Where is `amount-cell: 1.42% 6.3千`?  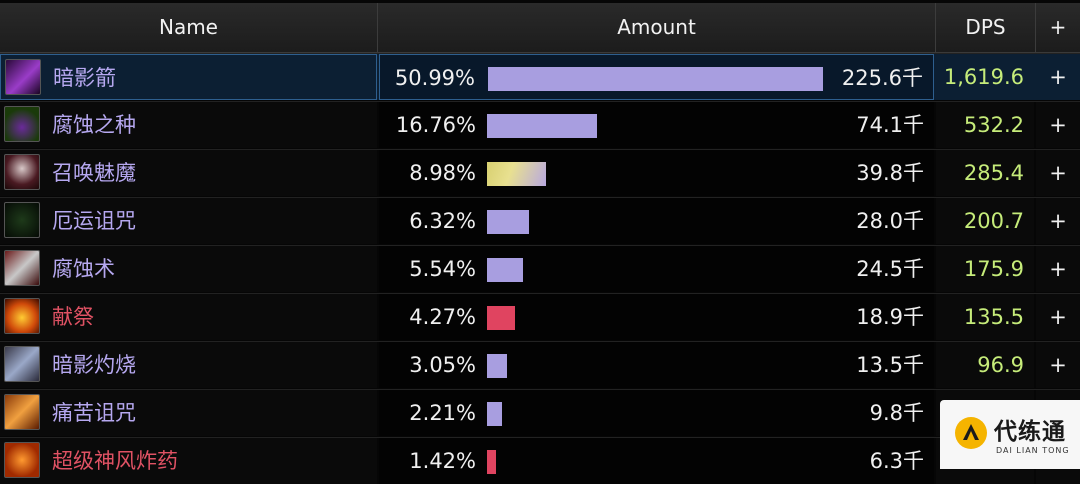
amount-cell: 1.42% 6.3千 is located at coordinates (656, 461).